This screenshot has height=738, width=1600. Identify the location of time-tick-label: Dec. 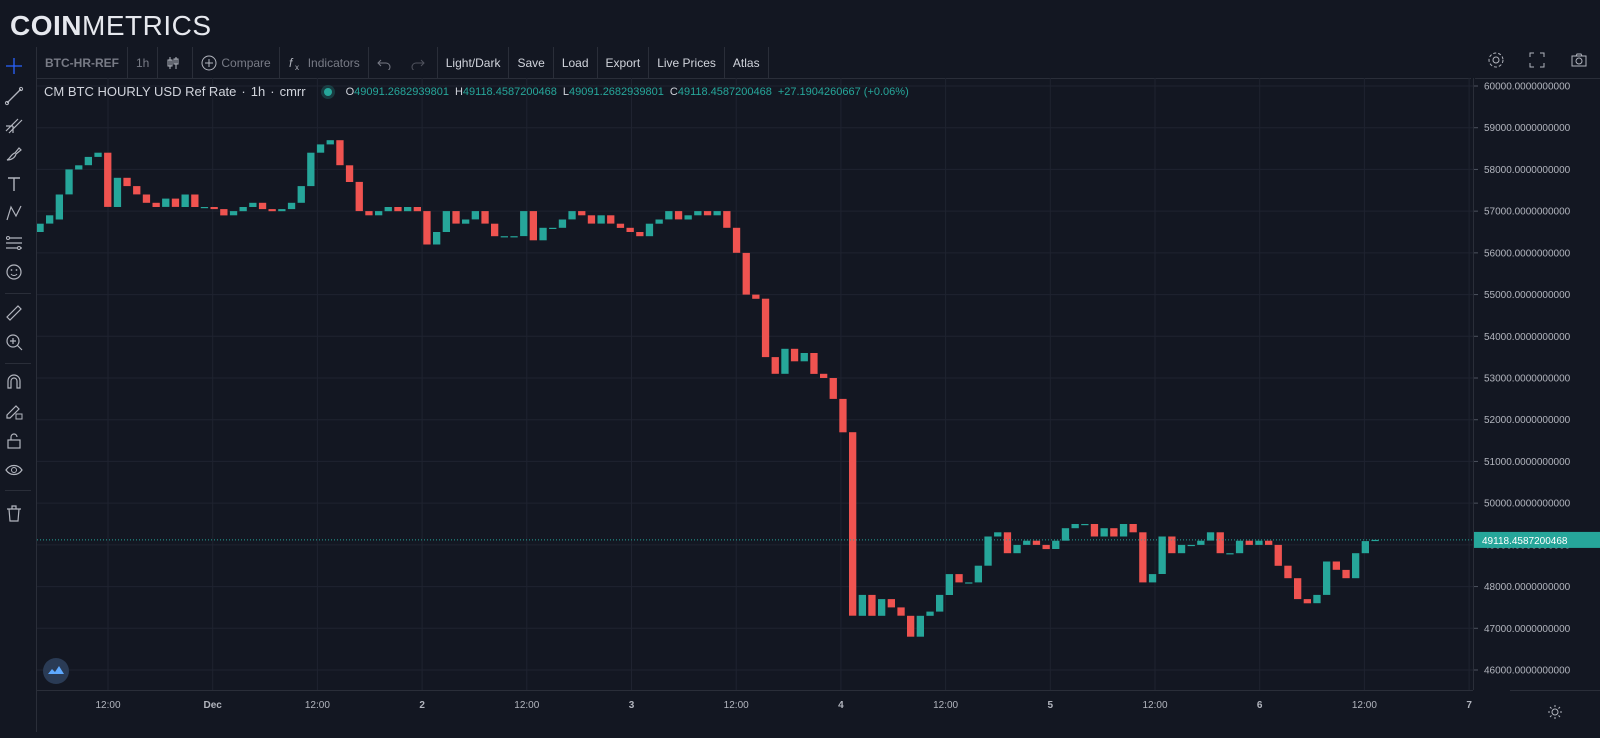
(213, 705).